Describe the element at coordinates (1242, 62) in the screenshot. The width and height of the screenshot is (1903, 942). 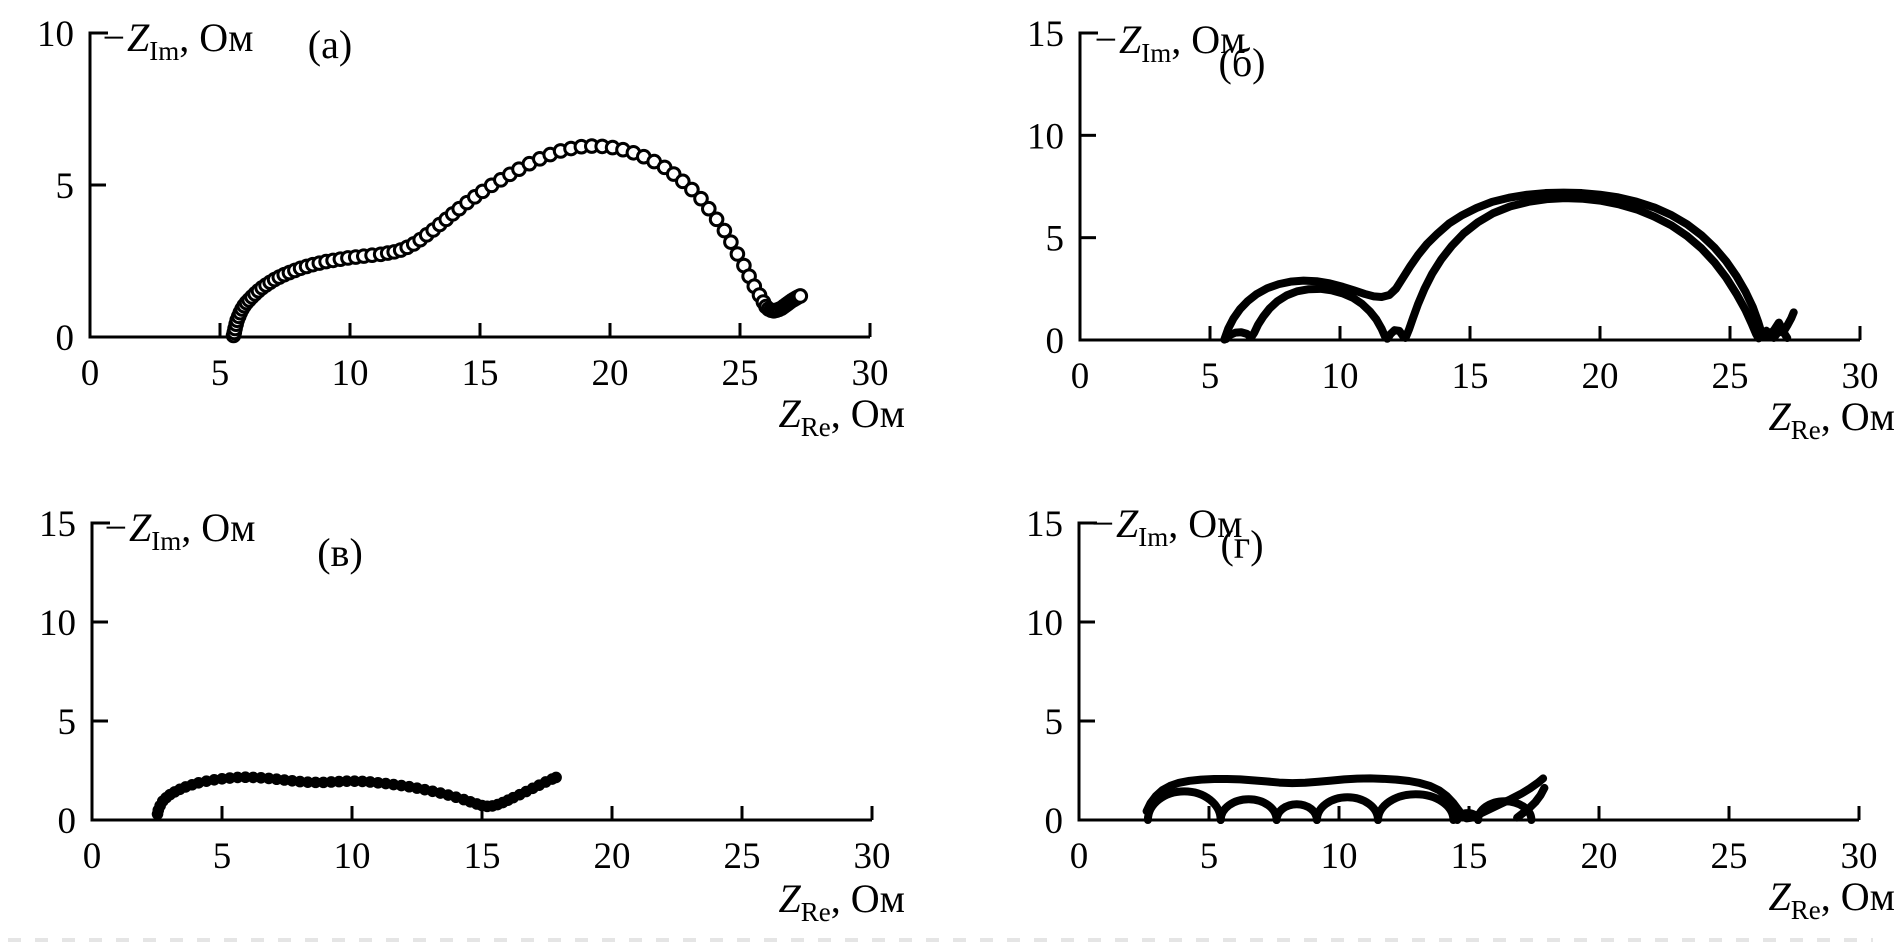
I see `panel-label-b: (б)` at that location.